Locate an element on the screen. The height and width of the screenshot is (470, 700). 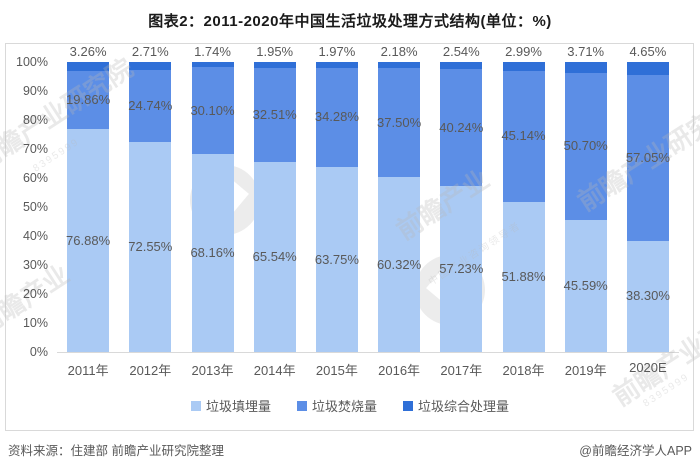
data-label: 57.23% is located at coordinates (461, 269).